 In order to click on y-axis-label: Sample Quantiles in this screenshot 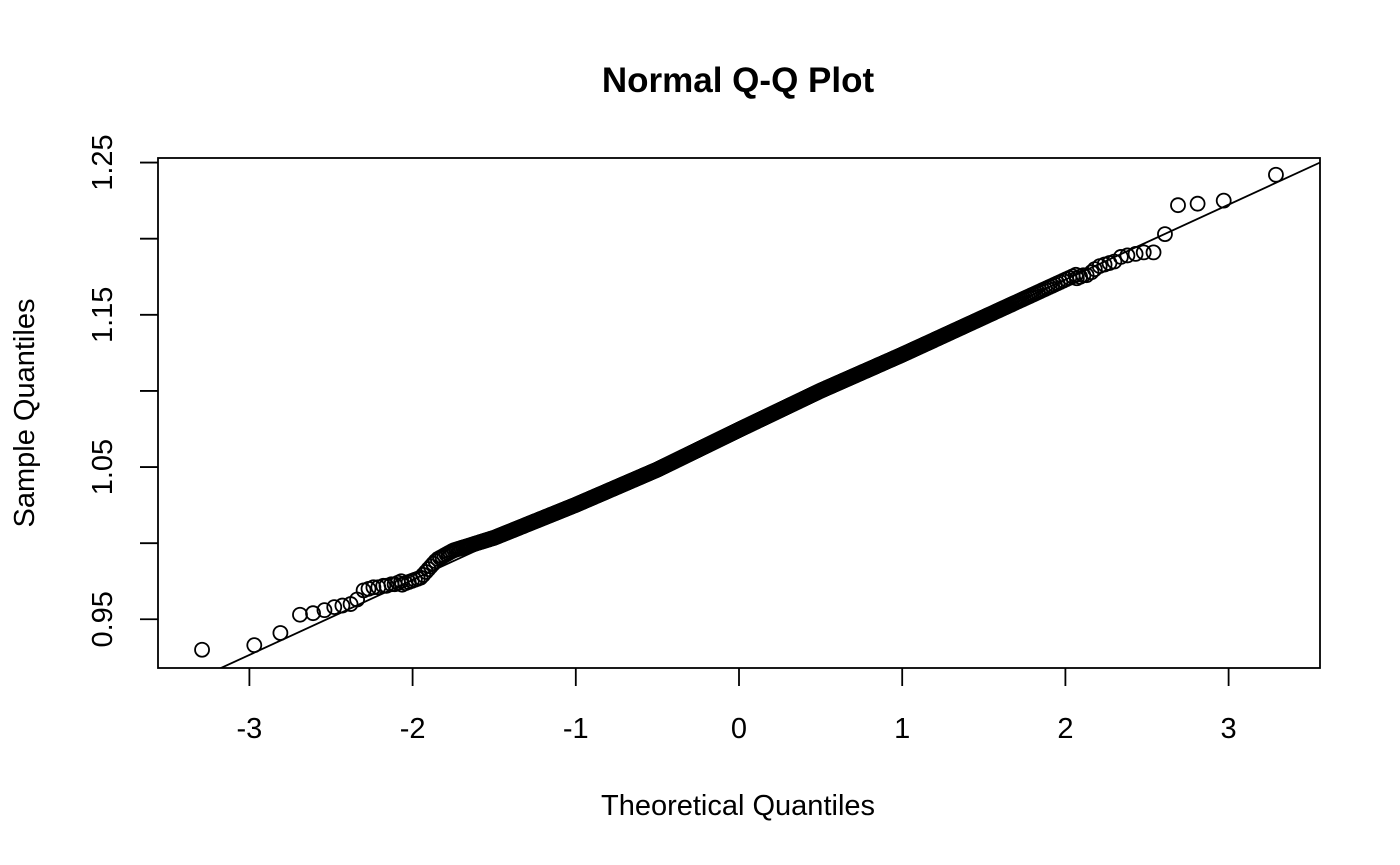, I will do `click(25, 413)`.